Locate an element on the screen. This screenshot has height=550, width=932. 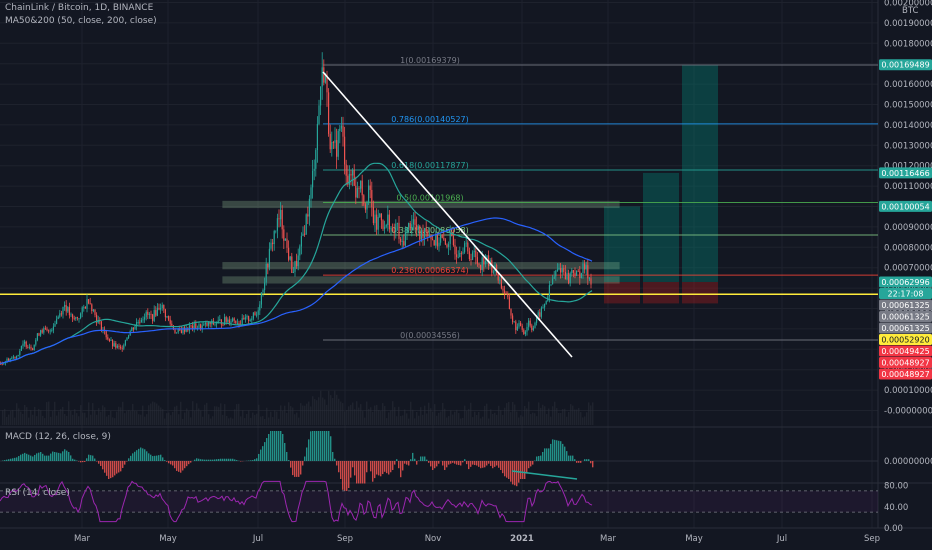
rsi-band-fill is located at coordinates (439, 501).